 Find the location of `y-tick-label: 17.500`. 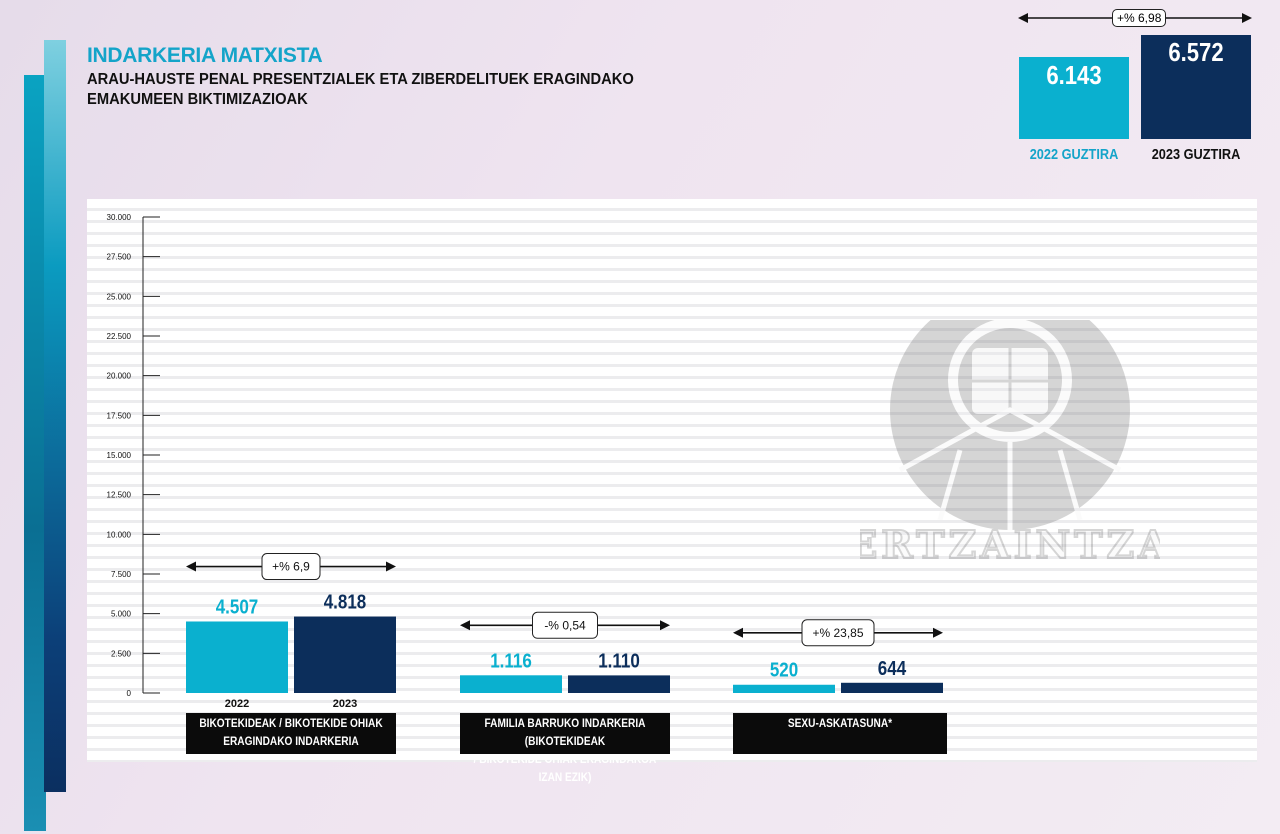

y-tick-label: 17.500 is located at coordinates (119, 415).